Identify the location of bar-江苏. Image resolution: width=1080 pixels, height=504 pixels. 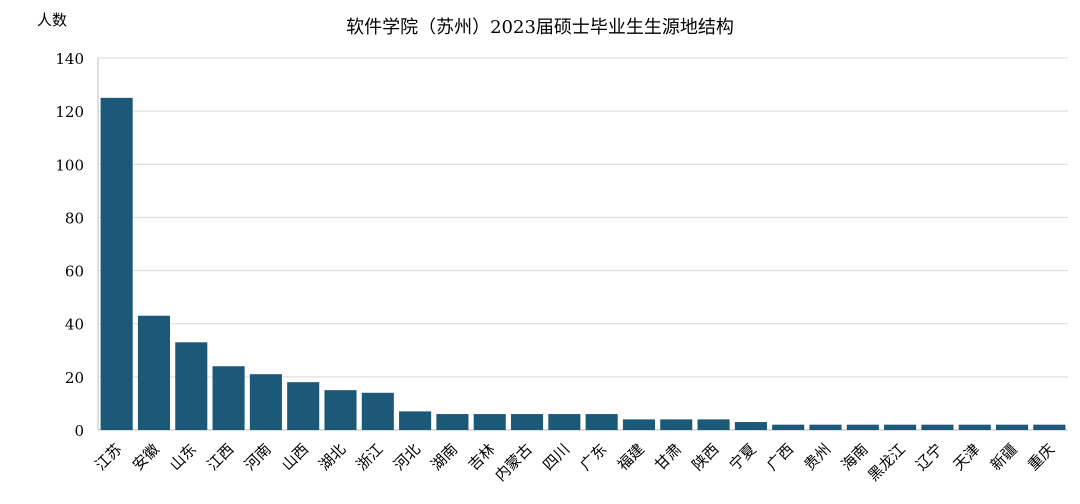
(116, 263).